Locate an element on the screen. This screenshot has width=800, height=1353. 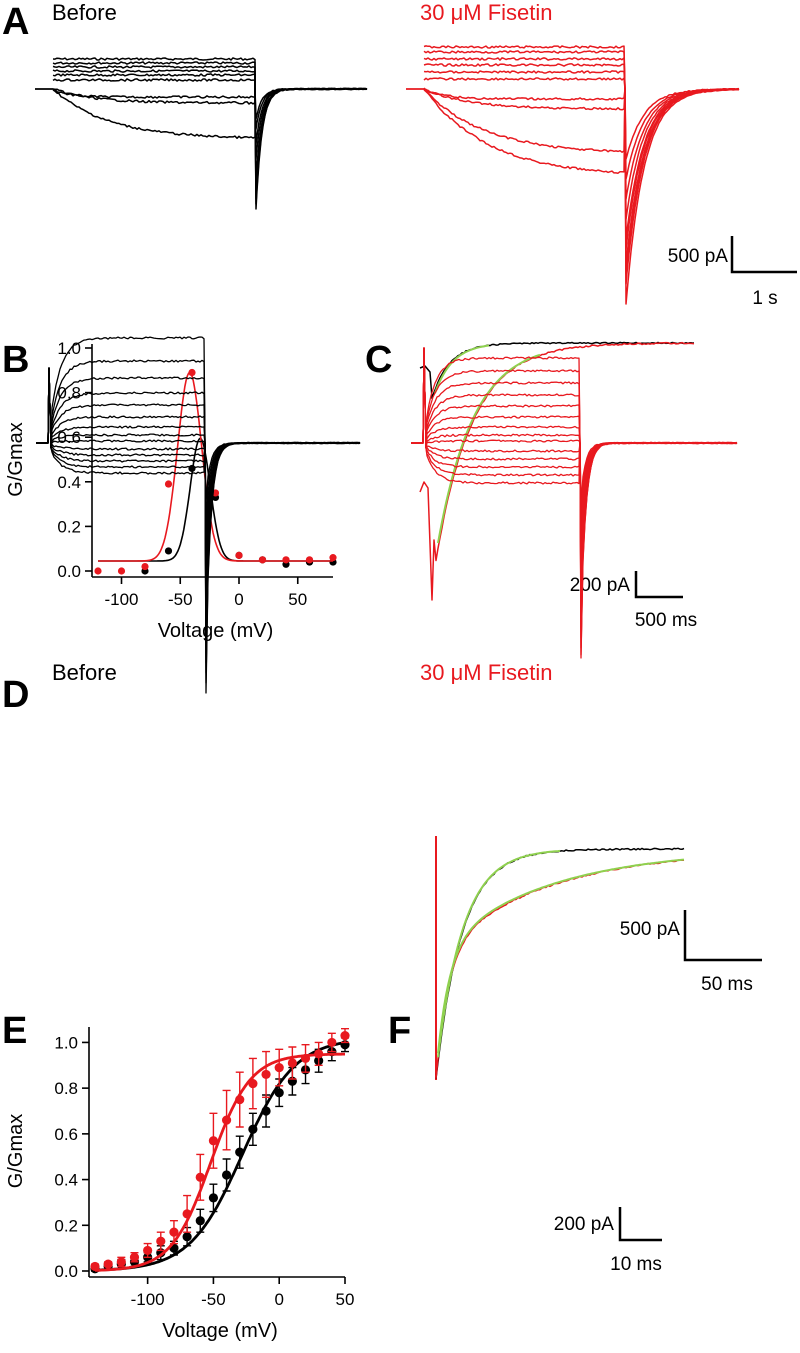
chart-e-y-tick-label: 0.0 is located at coordinates (66, 1271).